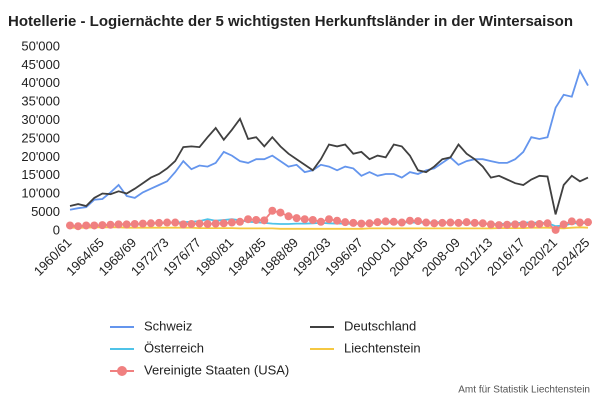  I want to click on y-tick-label: 40'000, so click(40, 82).